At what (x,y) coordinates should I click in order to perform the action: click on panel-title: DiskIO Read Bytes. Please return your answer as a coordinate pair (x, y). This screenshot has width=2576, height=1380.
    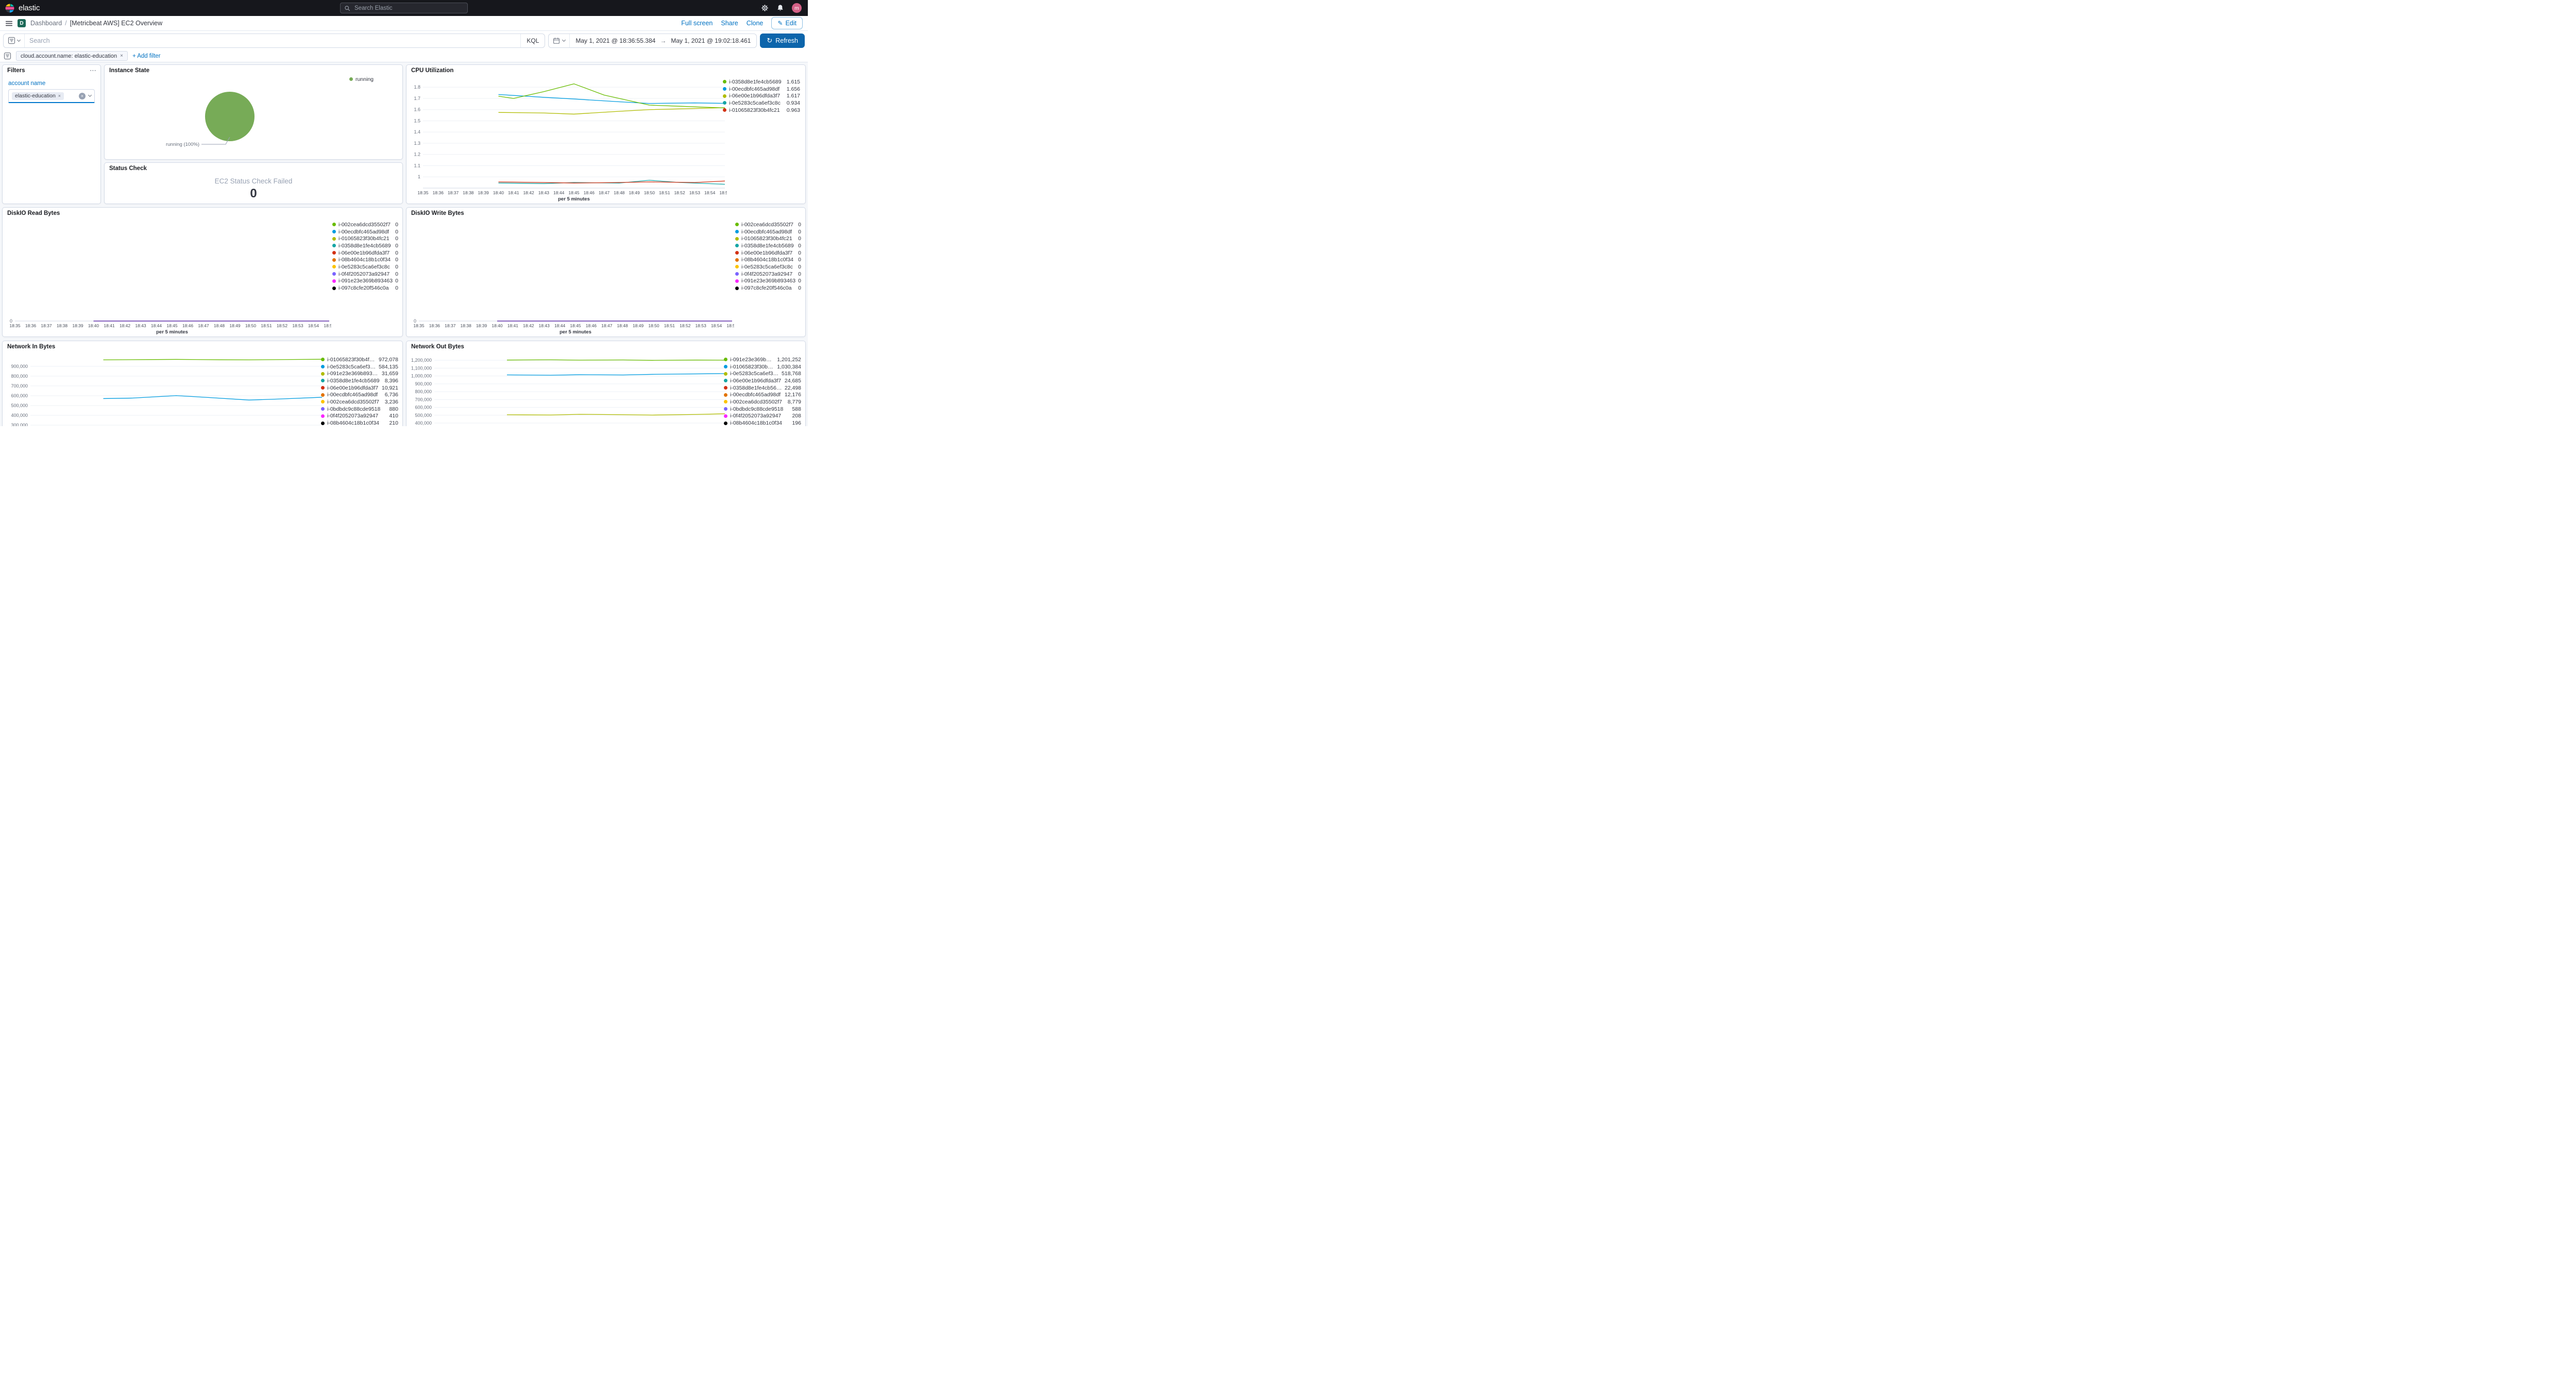
    Looking at the image, I should click on (33, 213).